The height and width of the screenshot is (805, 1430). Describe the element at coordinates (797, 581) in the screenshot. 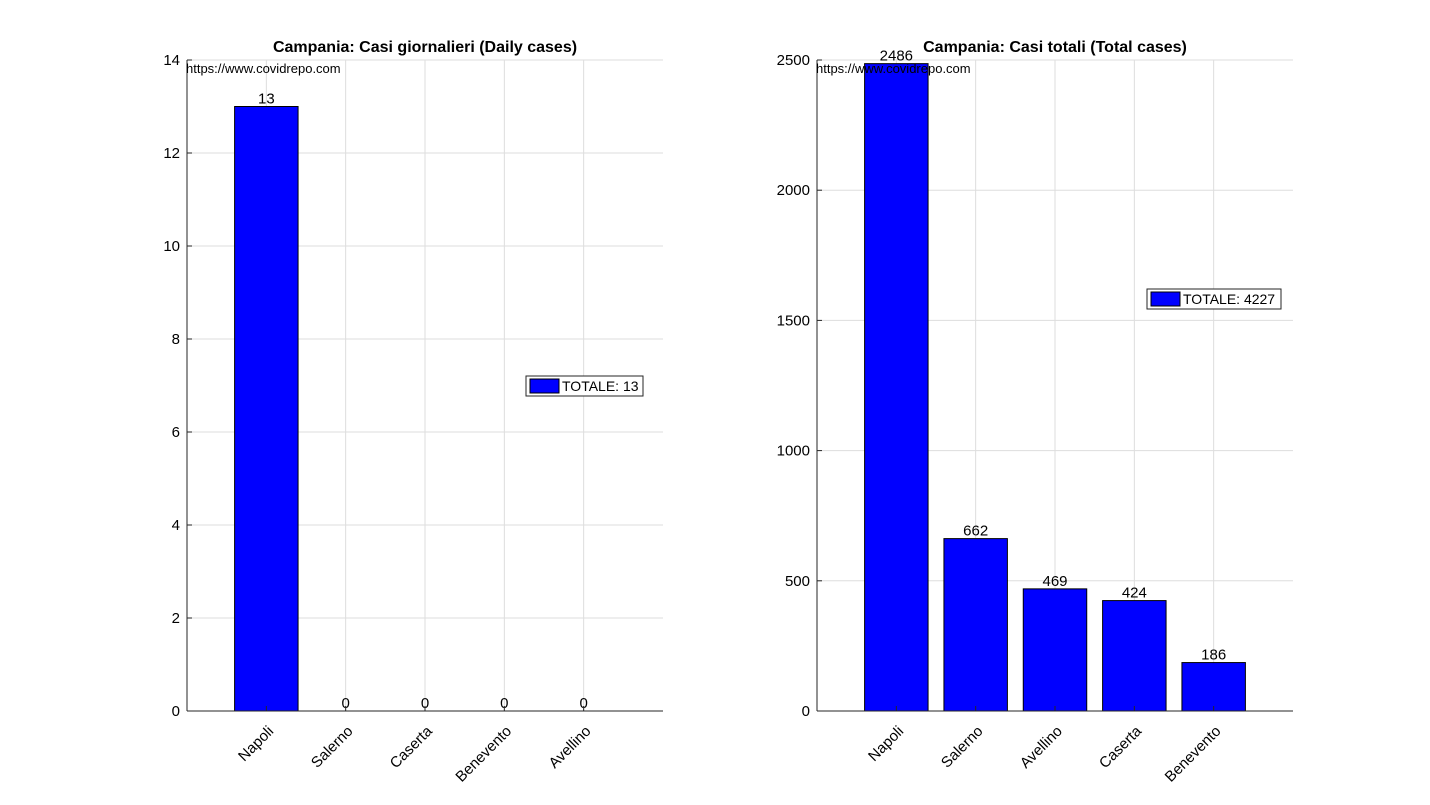

I see `y-tick-label: 500` at that location.